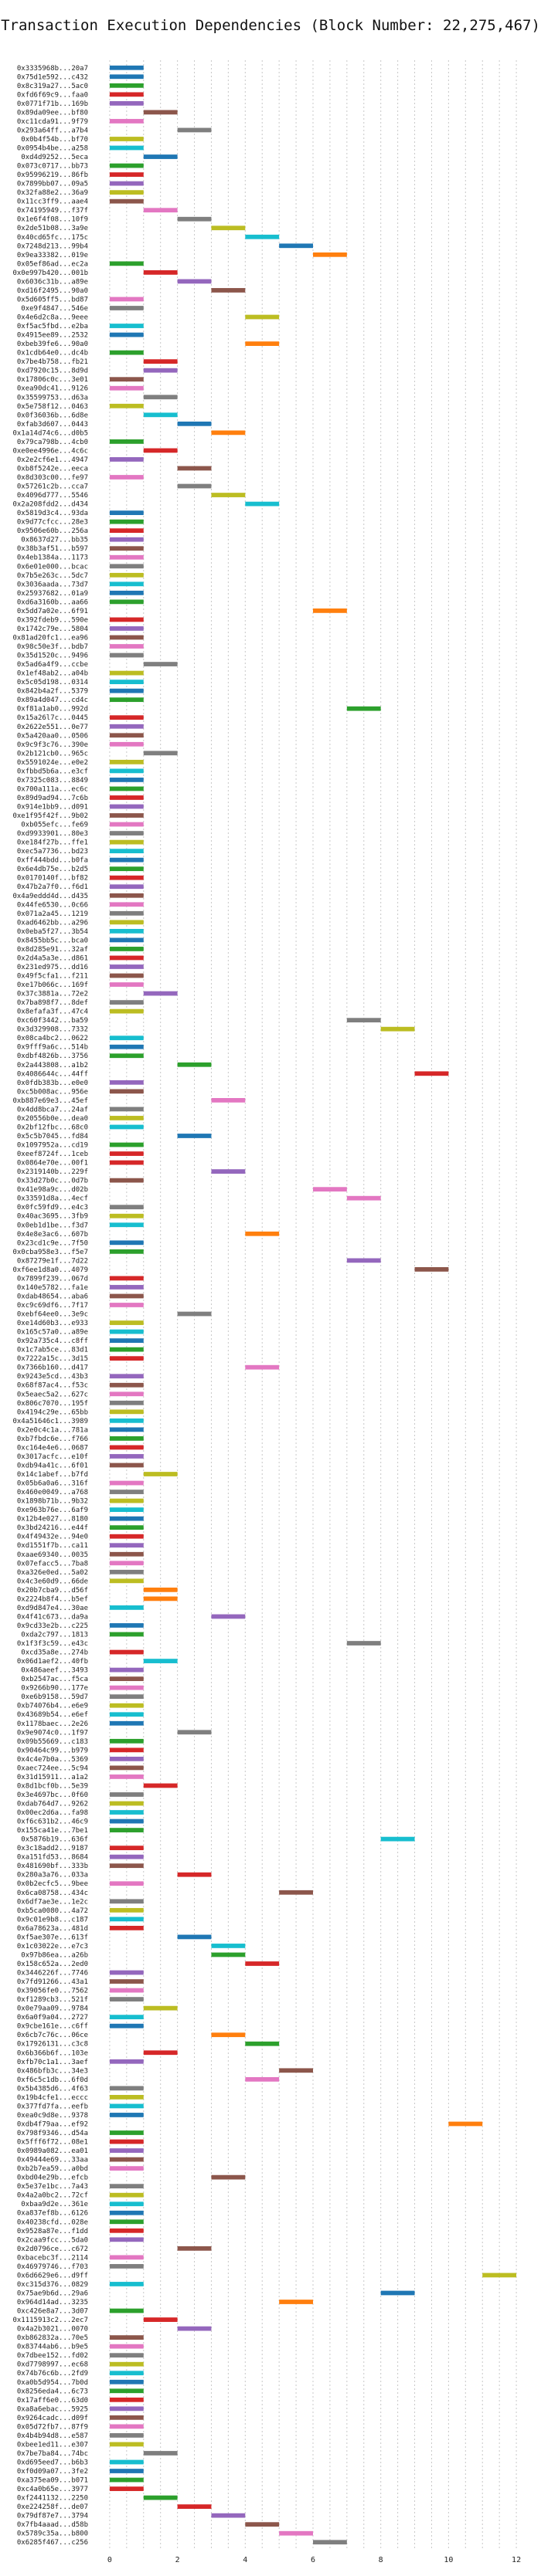 The width and height of the screenshot is (541, 2576). Describe the element at coordinates (50, 1101) in the screenshot. I see `y-tick-label: 0xb887e69e3...45ef` at that location.